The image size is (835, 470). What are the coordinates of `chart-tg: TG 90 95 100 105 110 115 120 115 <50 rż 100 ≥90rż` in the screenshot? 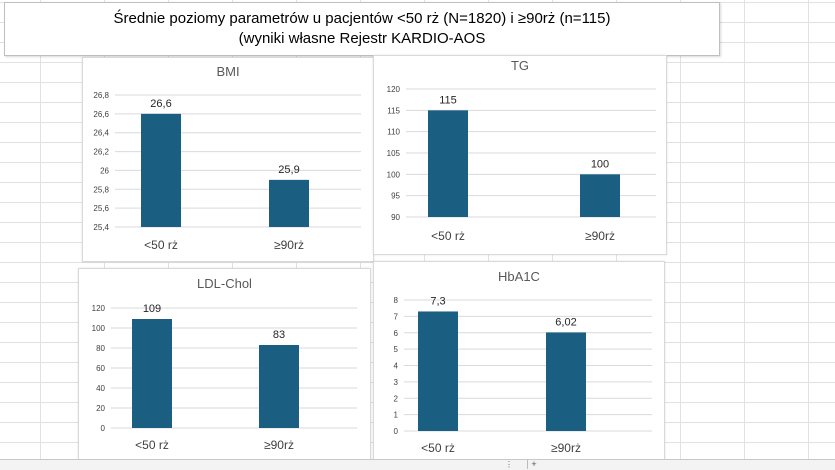 It's located at (520, 155).